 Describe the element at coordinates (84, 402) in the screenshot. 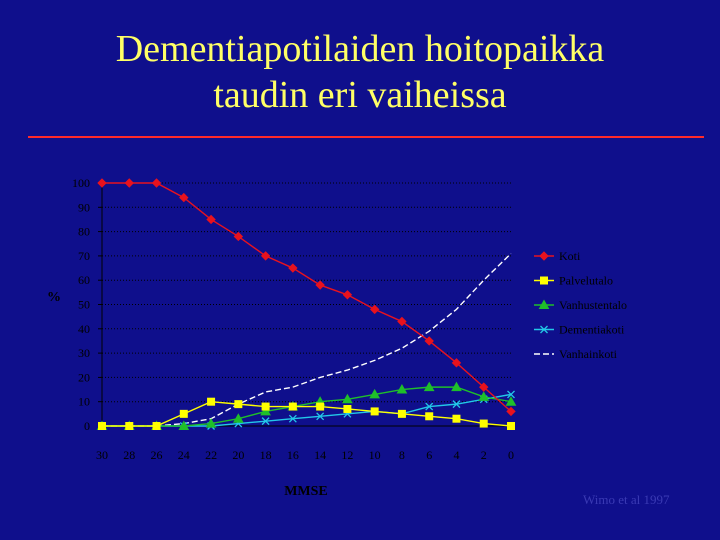

I see `y-tick-label: 10` at that location.